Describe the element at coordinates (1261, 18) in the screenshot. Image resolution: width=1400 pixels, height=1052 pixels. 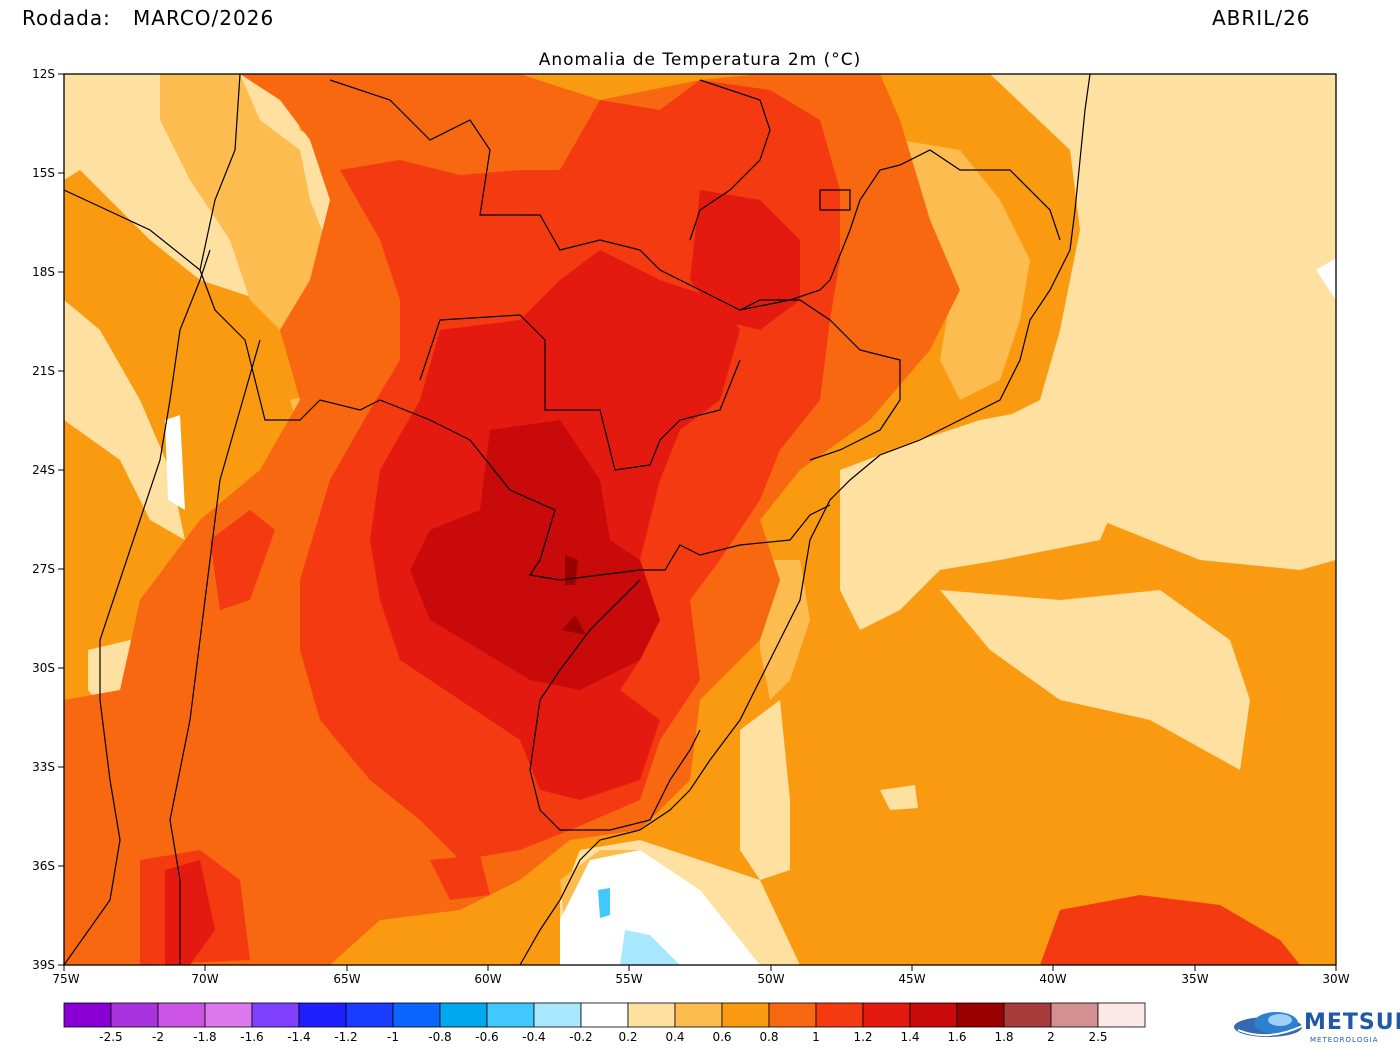
I see `target-month: ABRIL/26` at that location.